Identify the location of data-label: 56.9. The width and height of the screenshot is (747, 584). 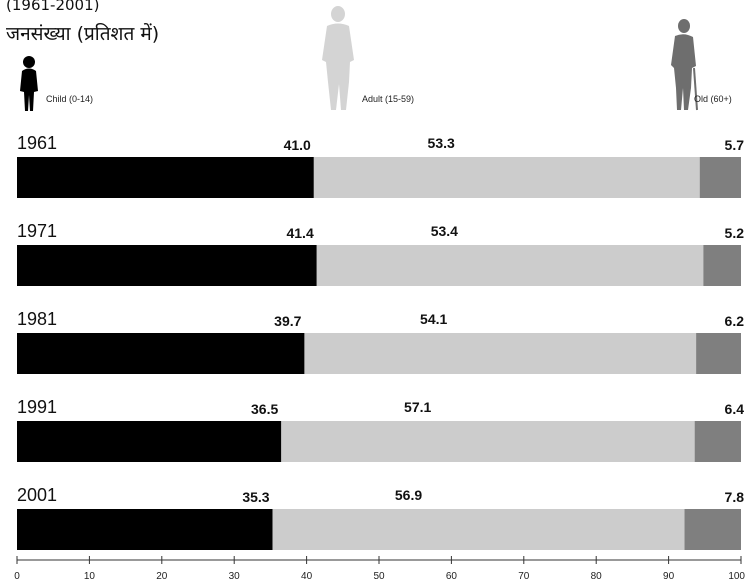
(408, 495).